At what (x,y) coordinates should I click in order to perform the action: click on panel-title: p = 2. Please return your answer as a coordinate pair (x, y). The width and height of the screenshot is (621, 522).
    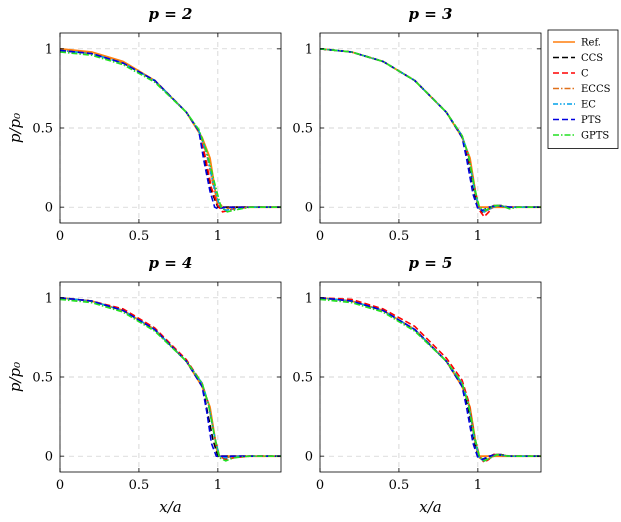
    Looking at the image, I should click on (171, 14).